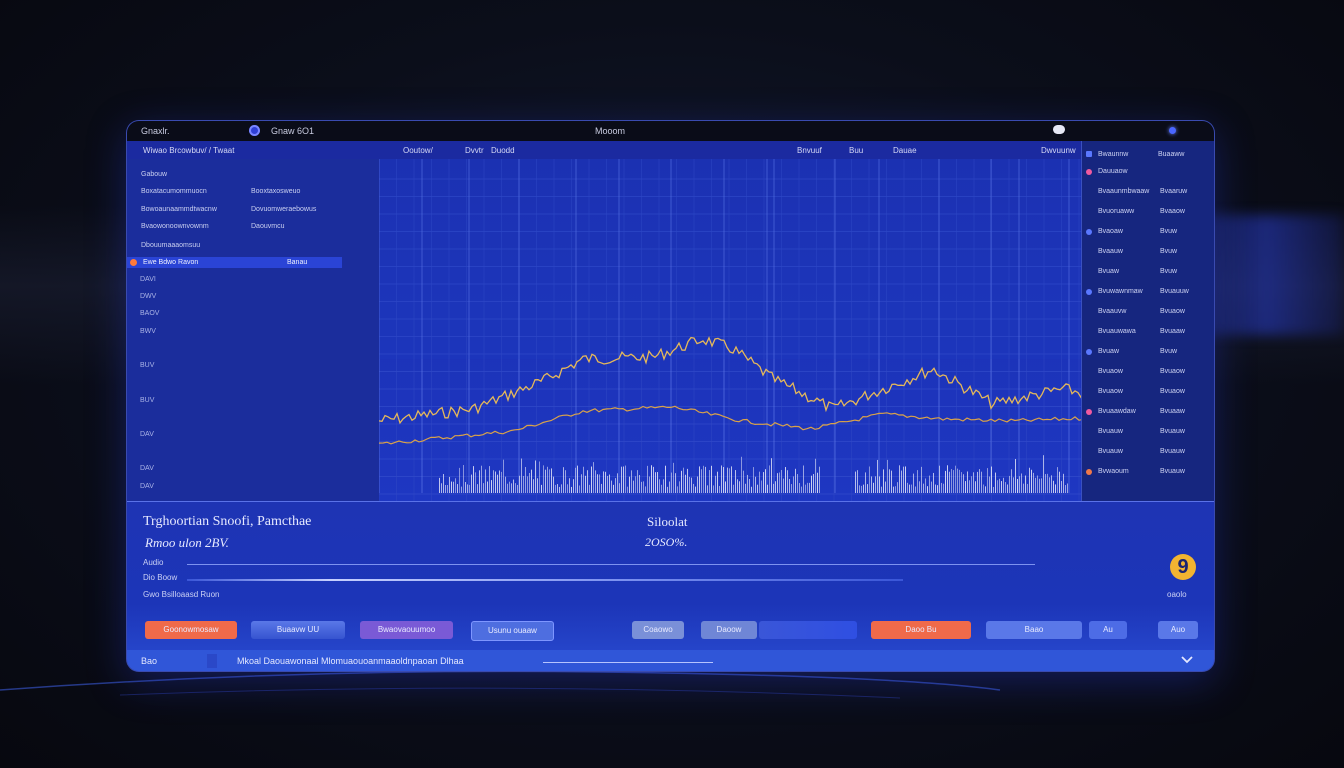  I want to click on toolbar-col-3: Duodd, so click(503, 150).